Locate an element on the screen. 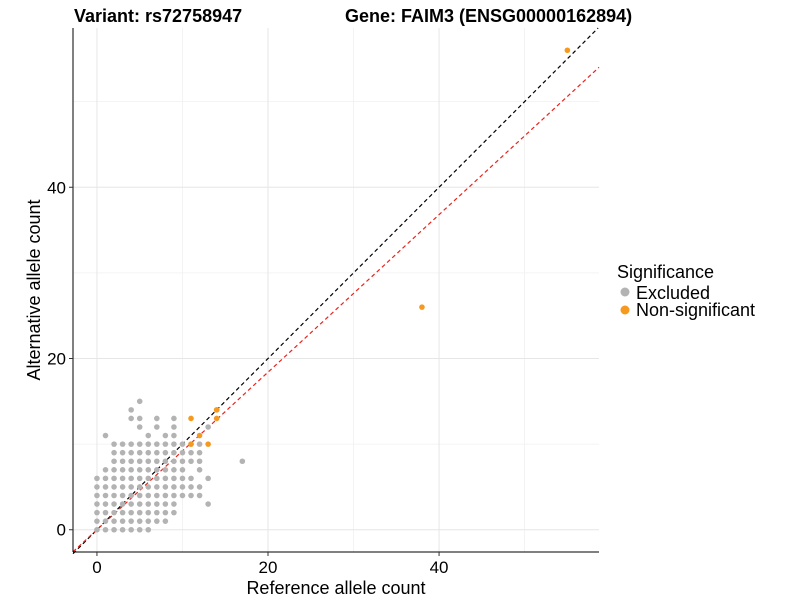  legend: Significance Excluded Non-significant is located at coordinates (686, 291).